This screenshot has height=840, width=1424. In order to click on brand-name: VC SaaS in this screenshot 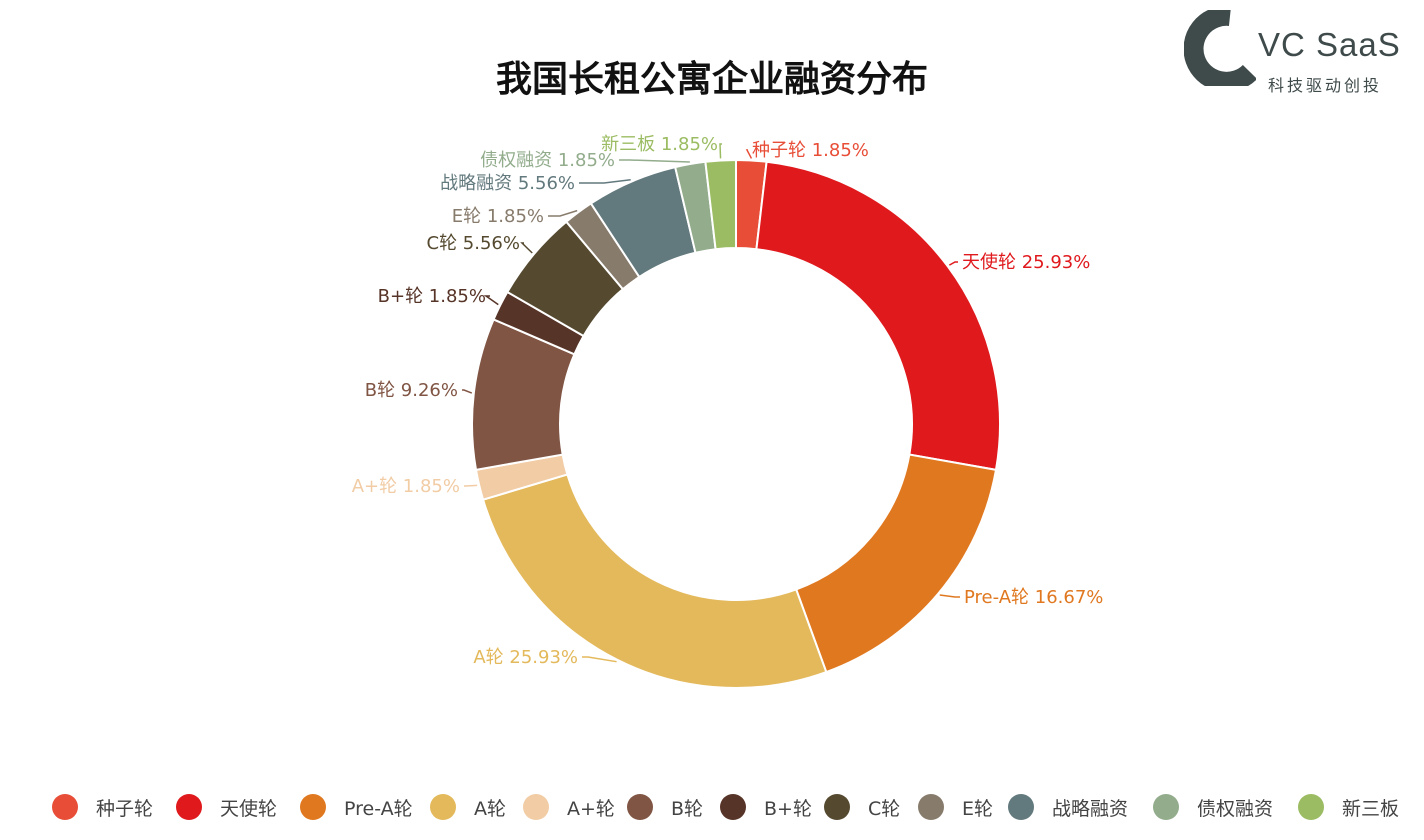, I will do `click(1329, 44)`.